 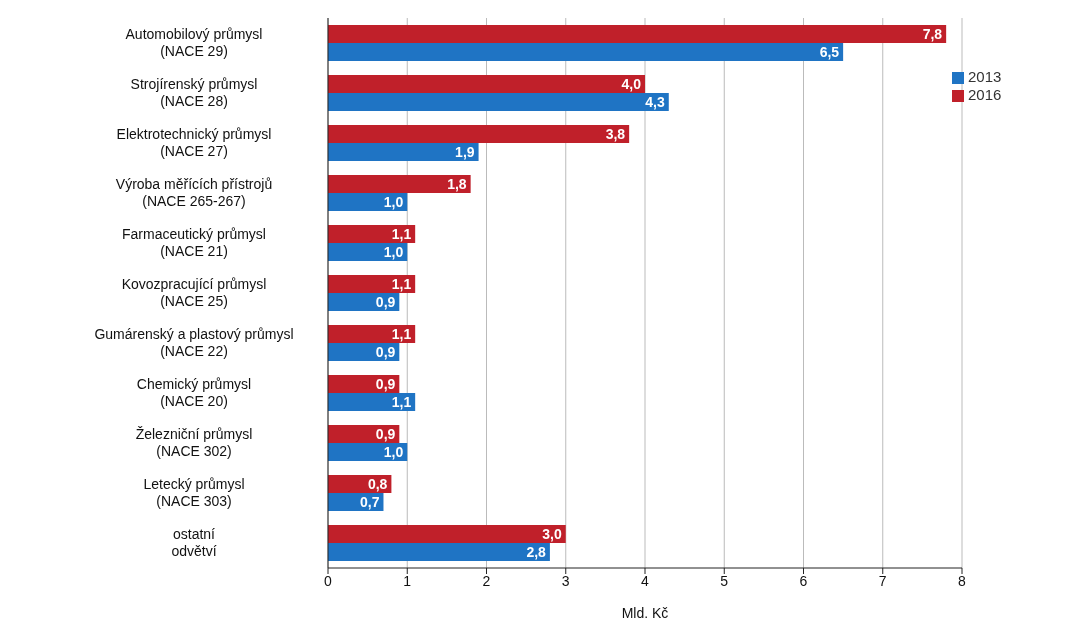 What do you see at coordinates (194, 42) in the screenshot?
I see `y-tick-label: Automobilový průmysl (NACE 29)` at bounding box center [194, 42].